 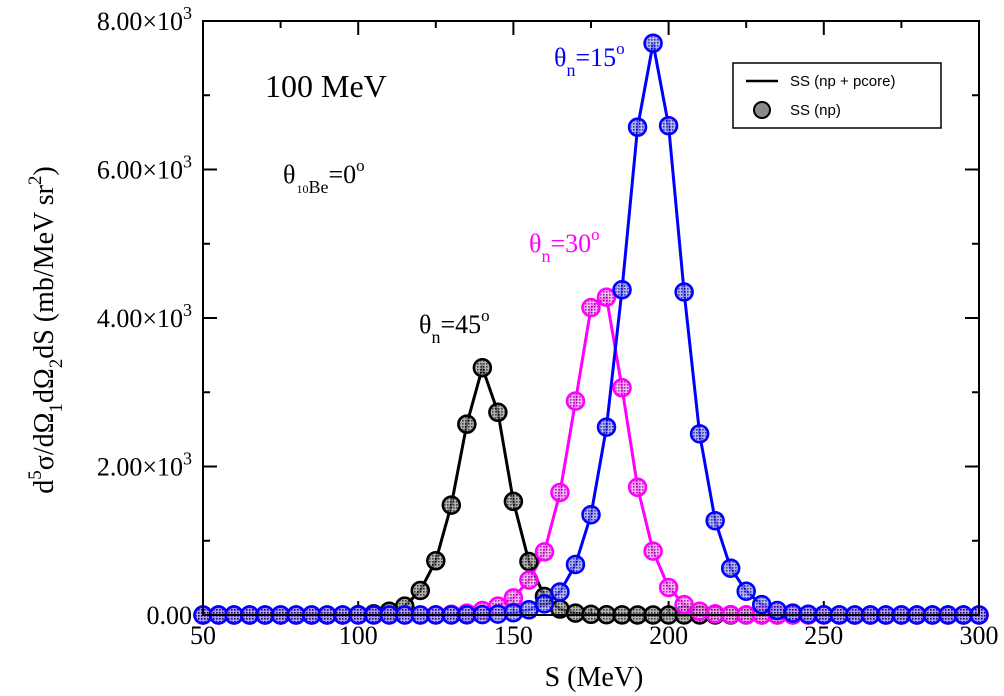 What do you see at coordinates (144, 465) in the screenshot?
I see `y-tick-label: 2.00×10³` at bounding box center [144, 465].